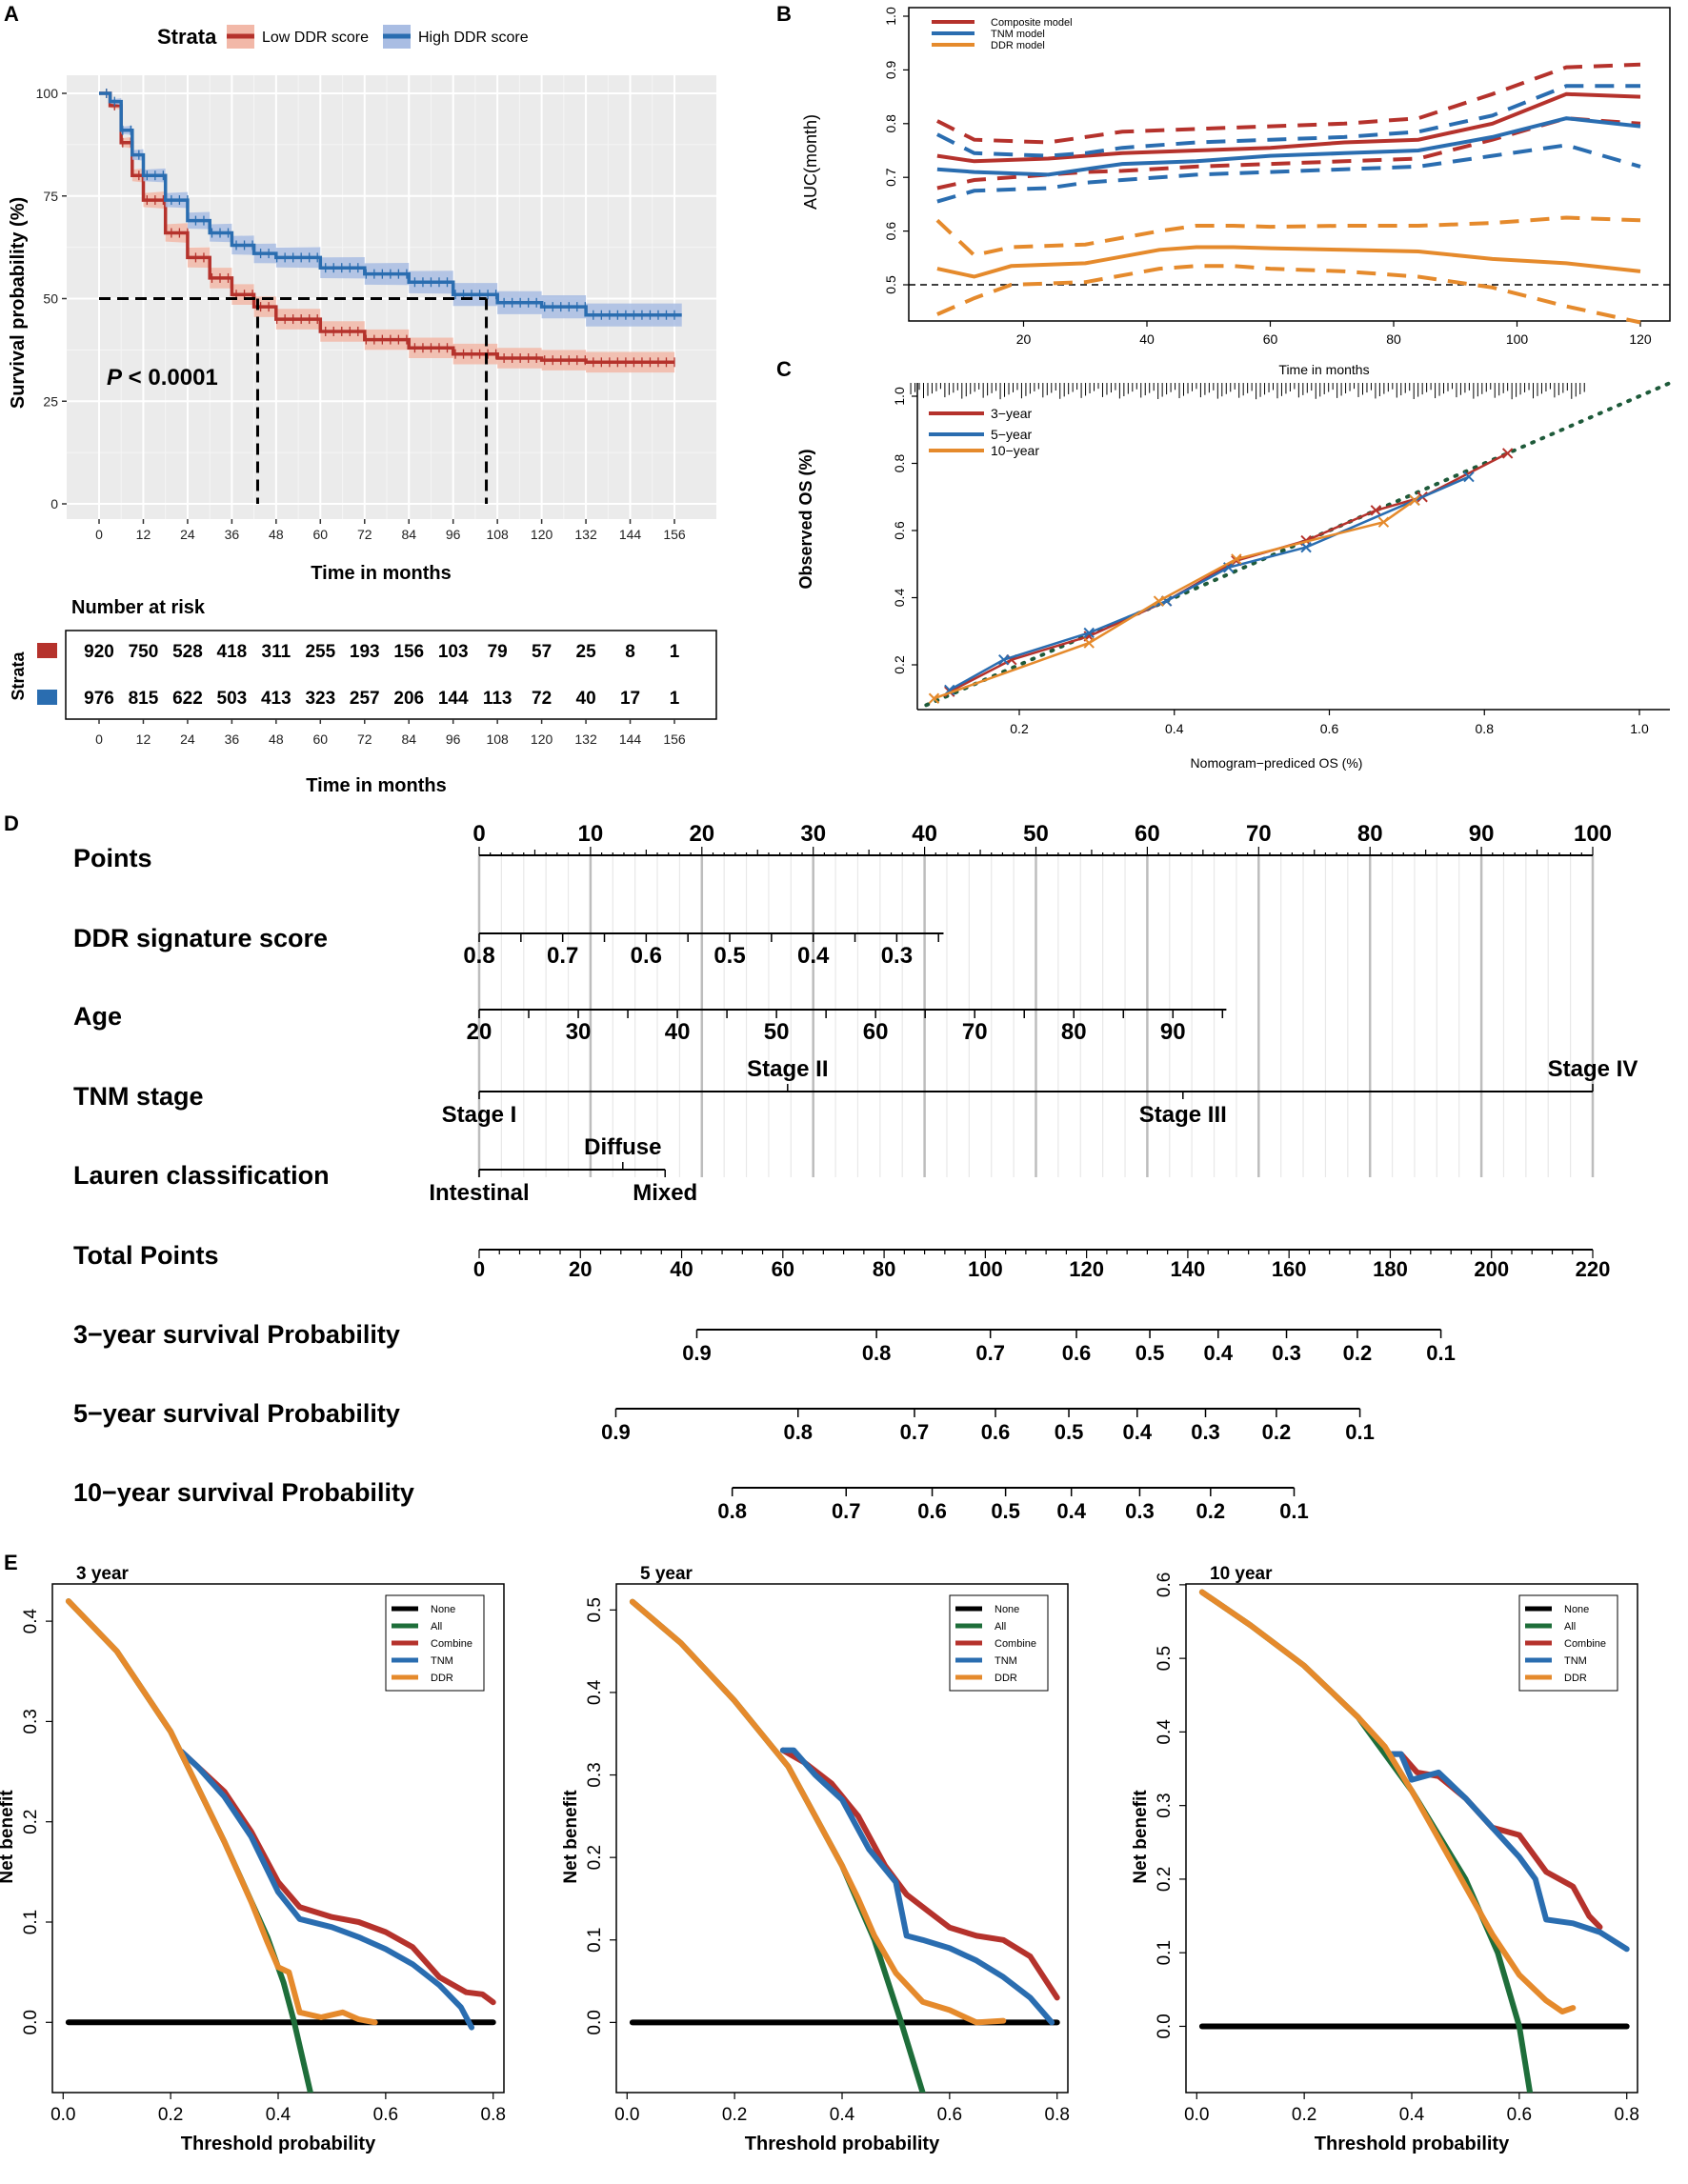 This screenshot has height=2184, width=1688. What do you see at coordinates (232, 739) in the screenshot?
I see `risk-xtick-label: 36` at bounding box center [232, 739].